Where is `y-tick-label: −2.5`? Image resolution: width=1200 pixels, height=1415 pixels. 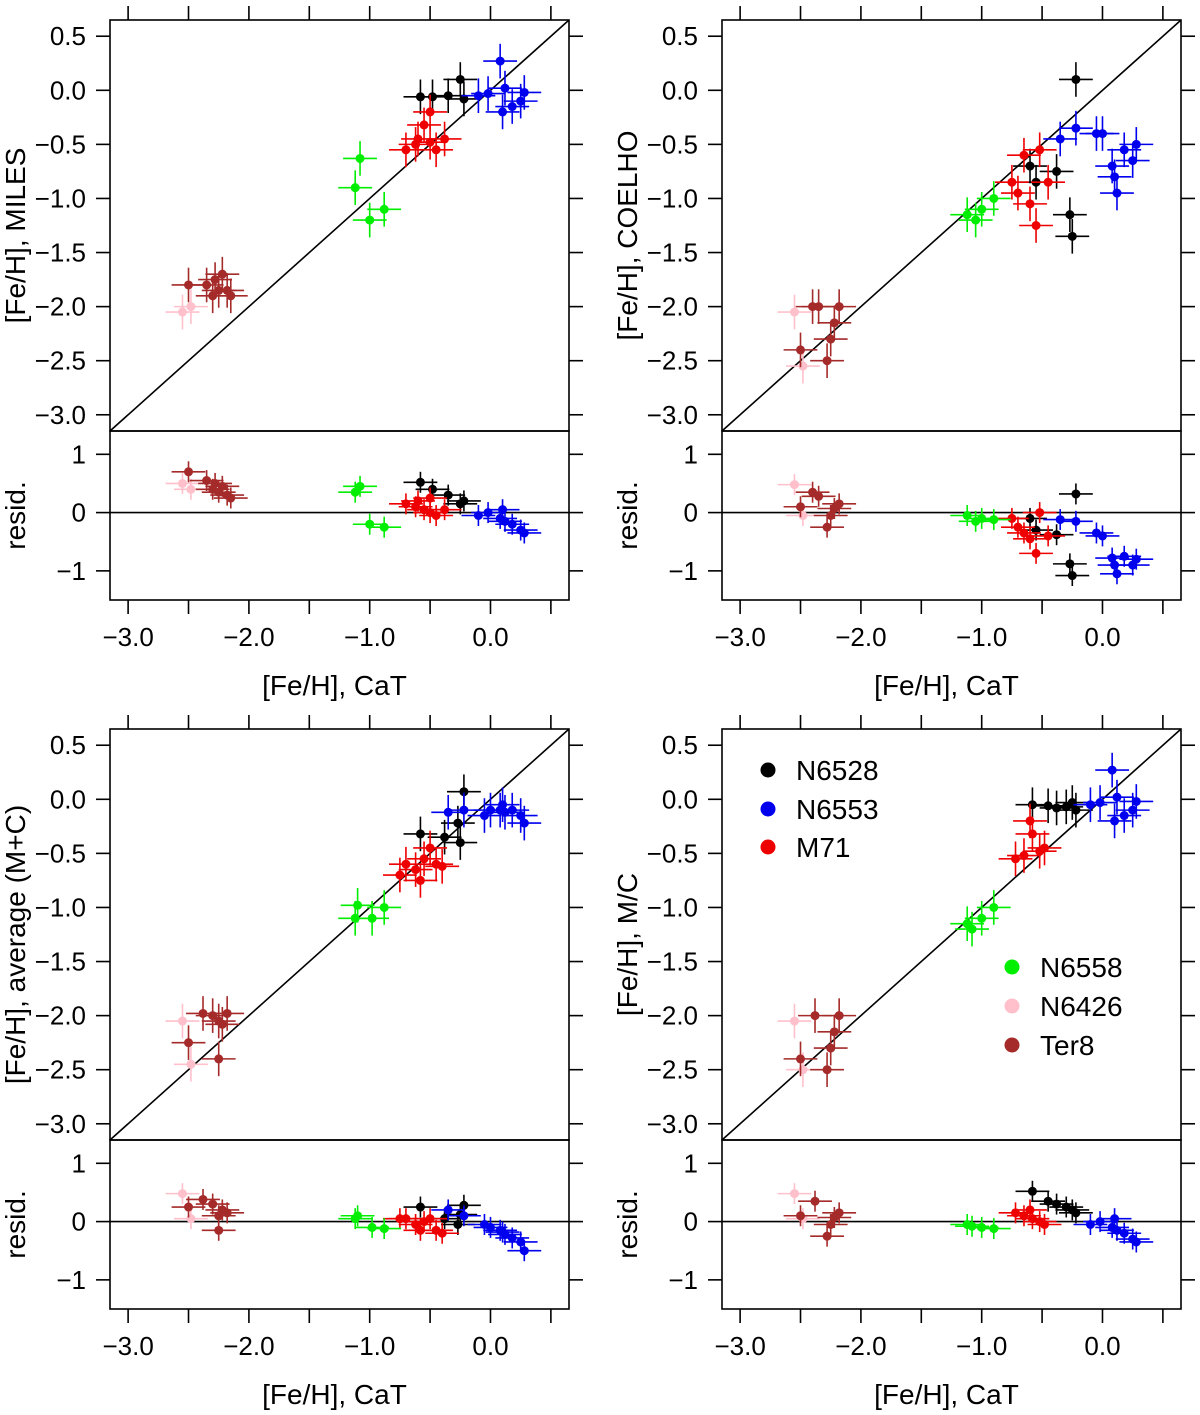
y-tick-label: −2.5 is located at coordinates (672, 1070).